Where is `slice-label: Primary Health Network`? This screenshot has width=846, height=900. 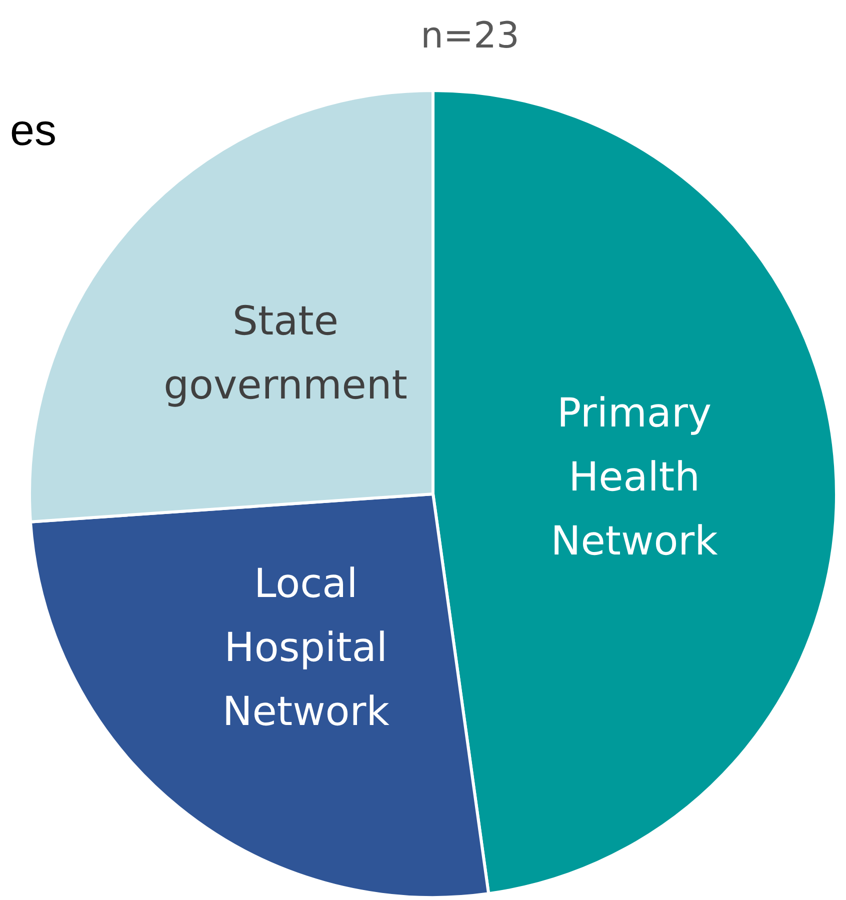 slice-label: Primary Health Network is located at coordinates (634, 477).